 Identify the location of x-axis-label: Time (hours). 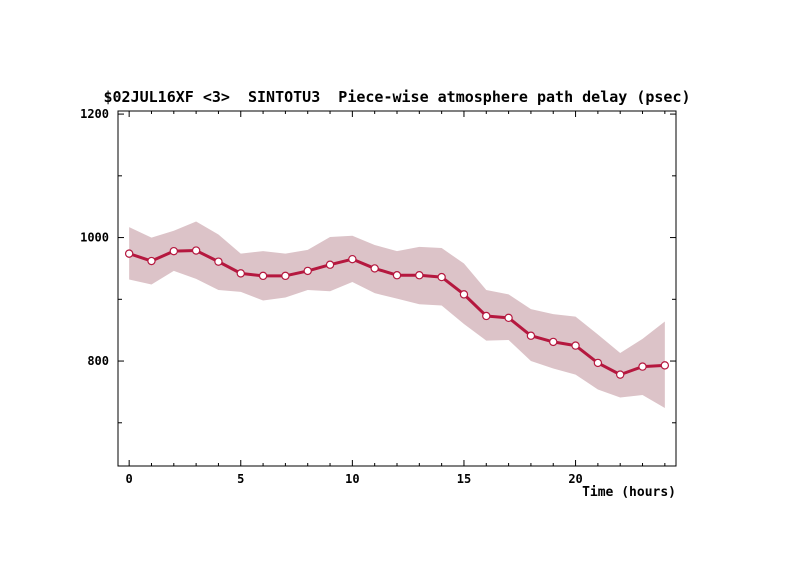
(629, 492).